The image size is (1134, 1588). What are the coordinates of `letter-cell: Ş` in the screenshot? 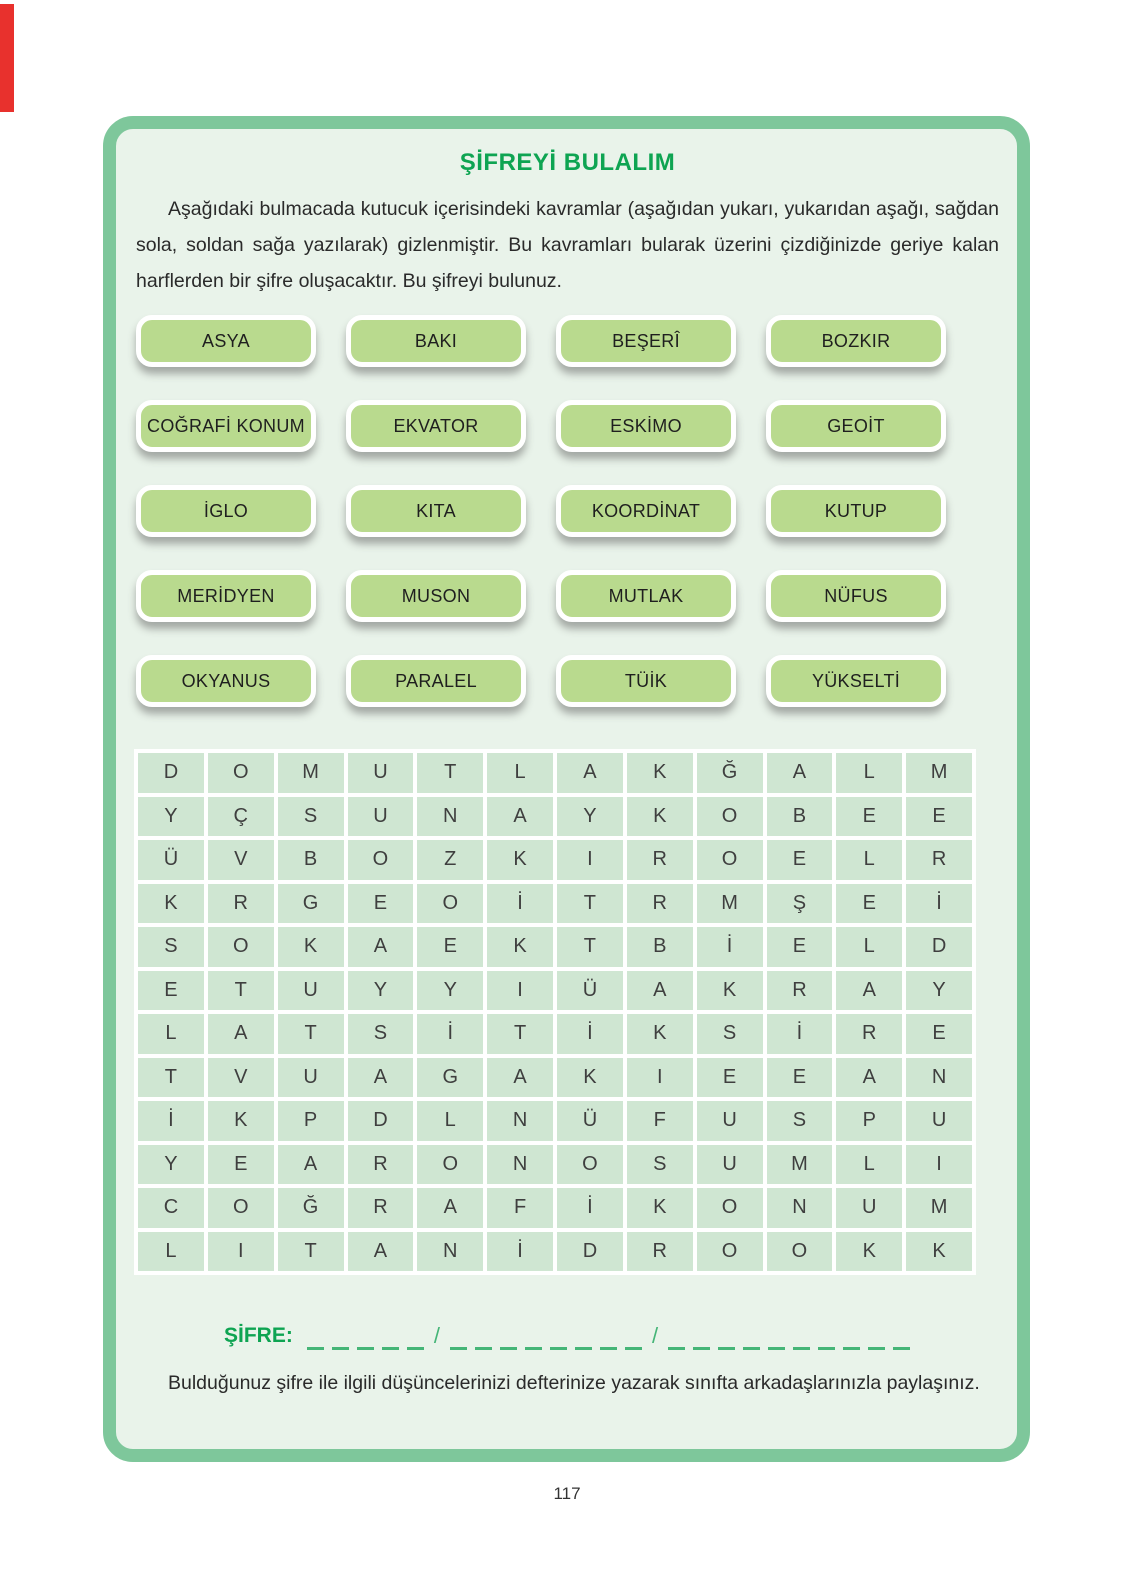 It's located at (799, 903).